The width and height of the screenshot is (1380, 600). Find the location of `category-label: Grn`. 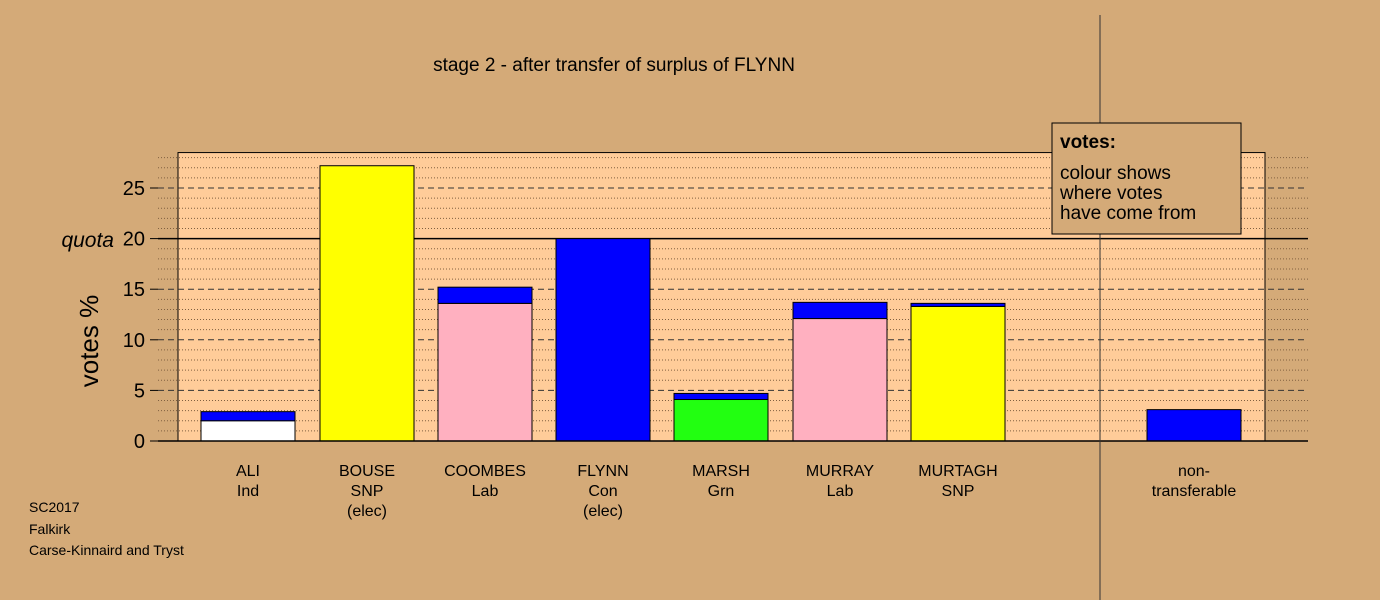

category-label: Grn is located at coordinates (721, 491).